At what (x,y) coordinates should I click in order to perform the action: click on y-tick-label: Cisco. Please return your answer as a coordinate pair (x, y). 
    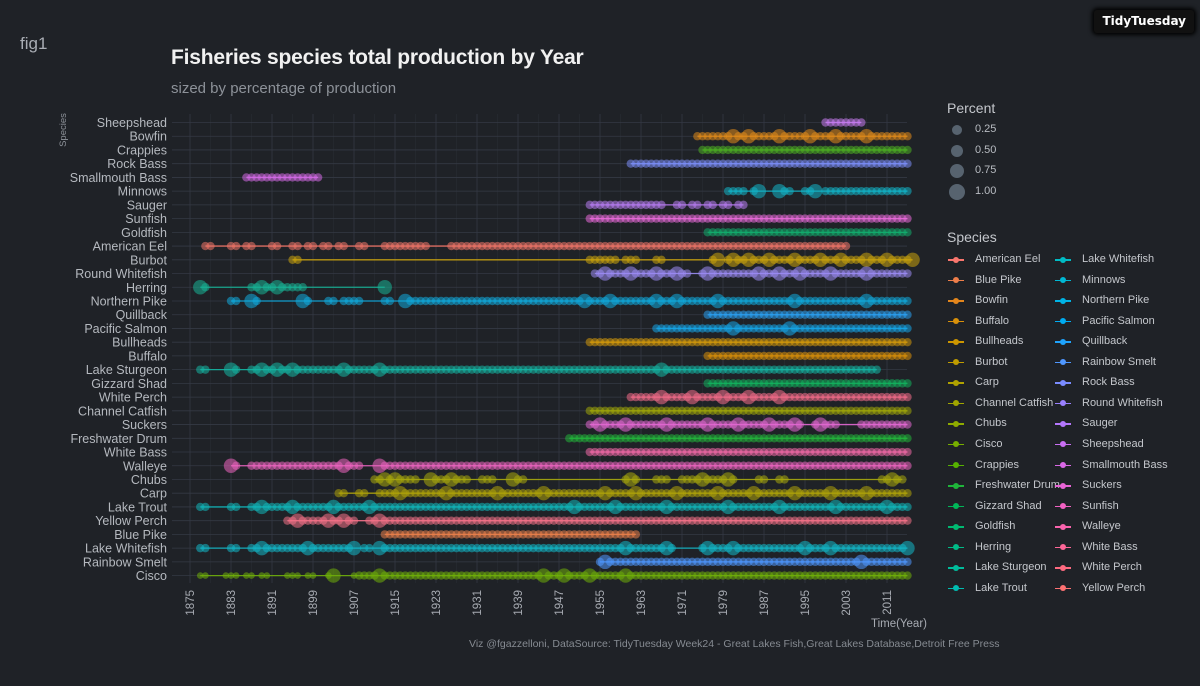
    Looking at the image, I should click on (151, 576).